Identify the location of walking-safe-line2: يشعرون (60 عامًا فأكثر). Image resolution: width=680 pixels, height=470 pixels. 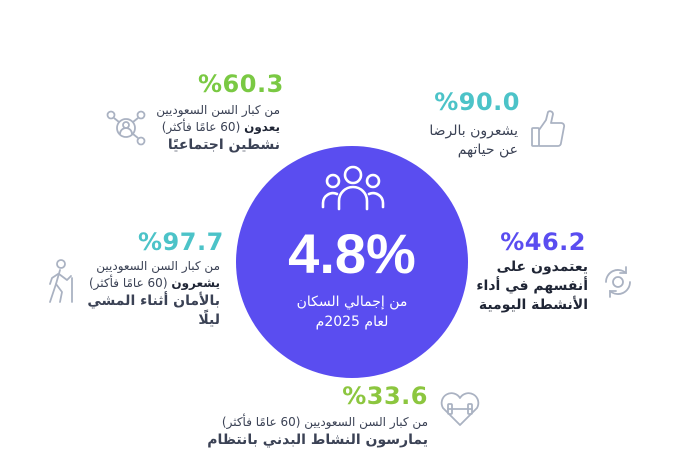
(145, 283).